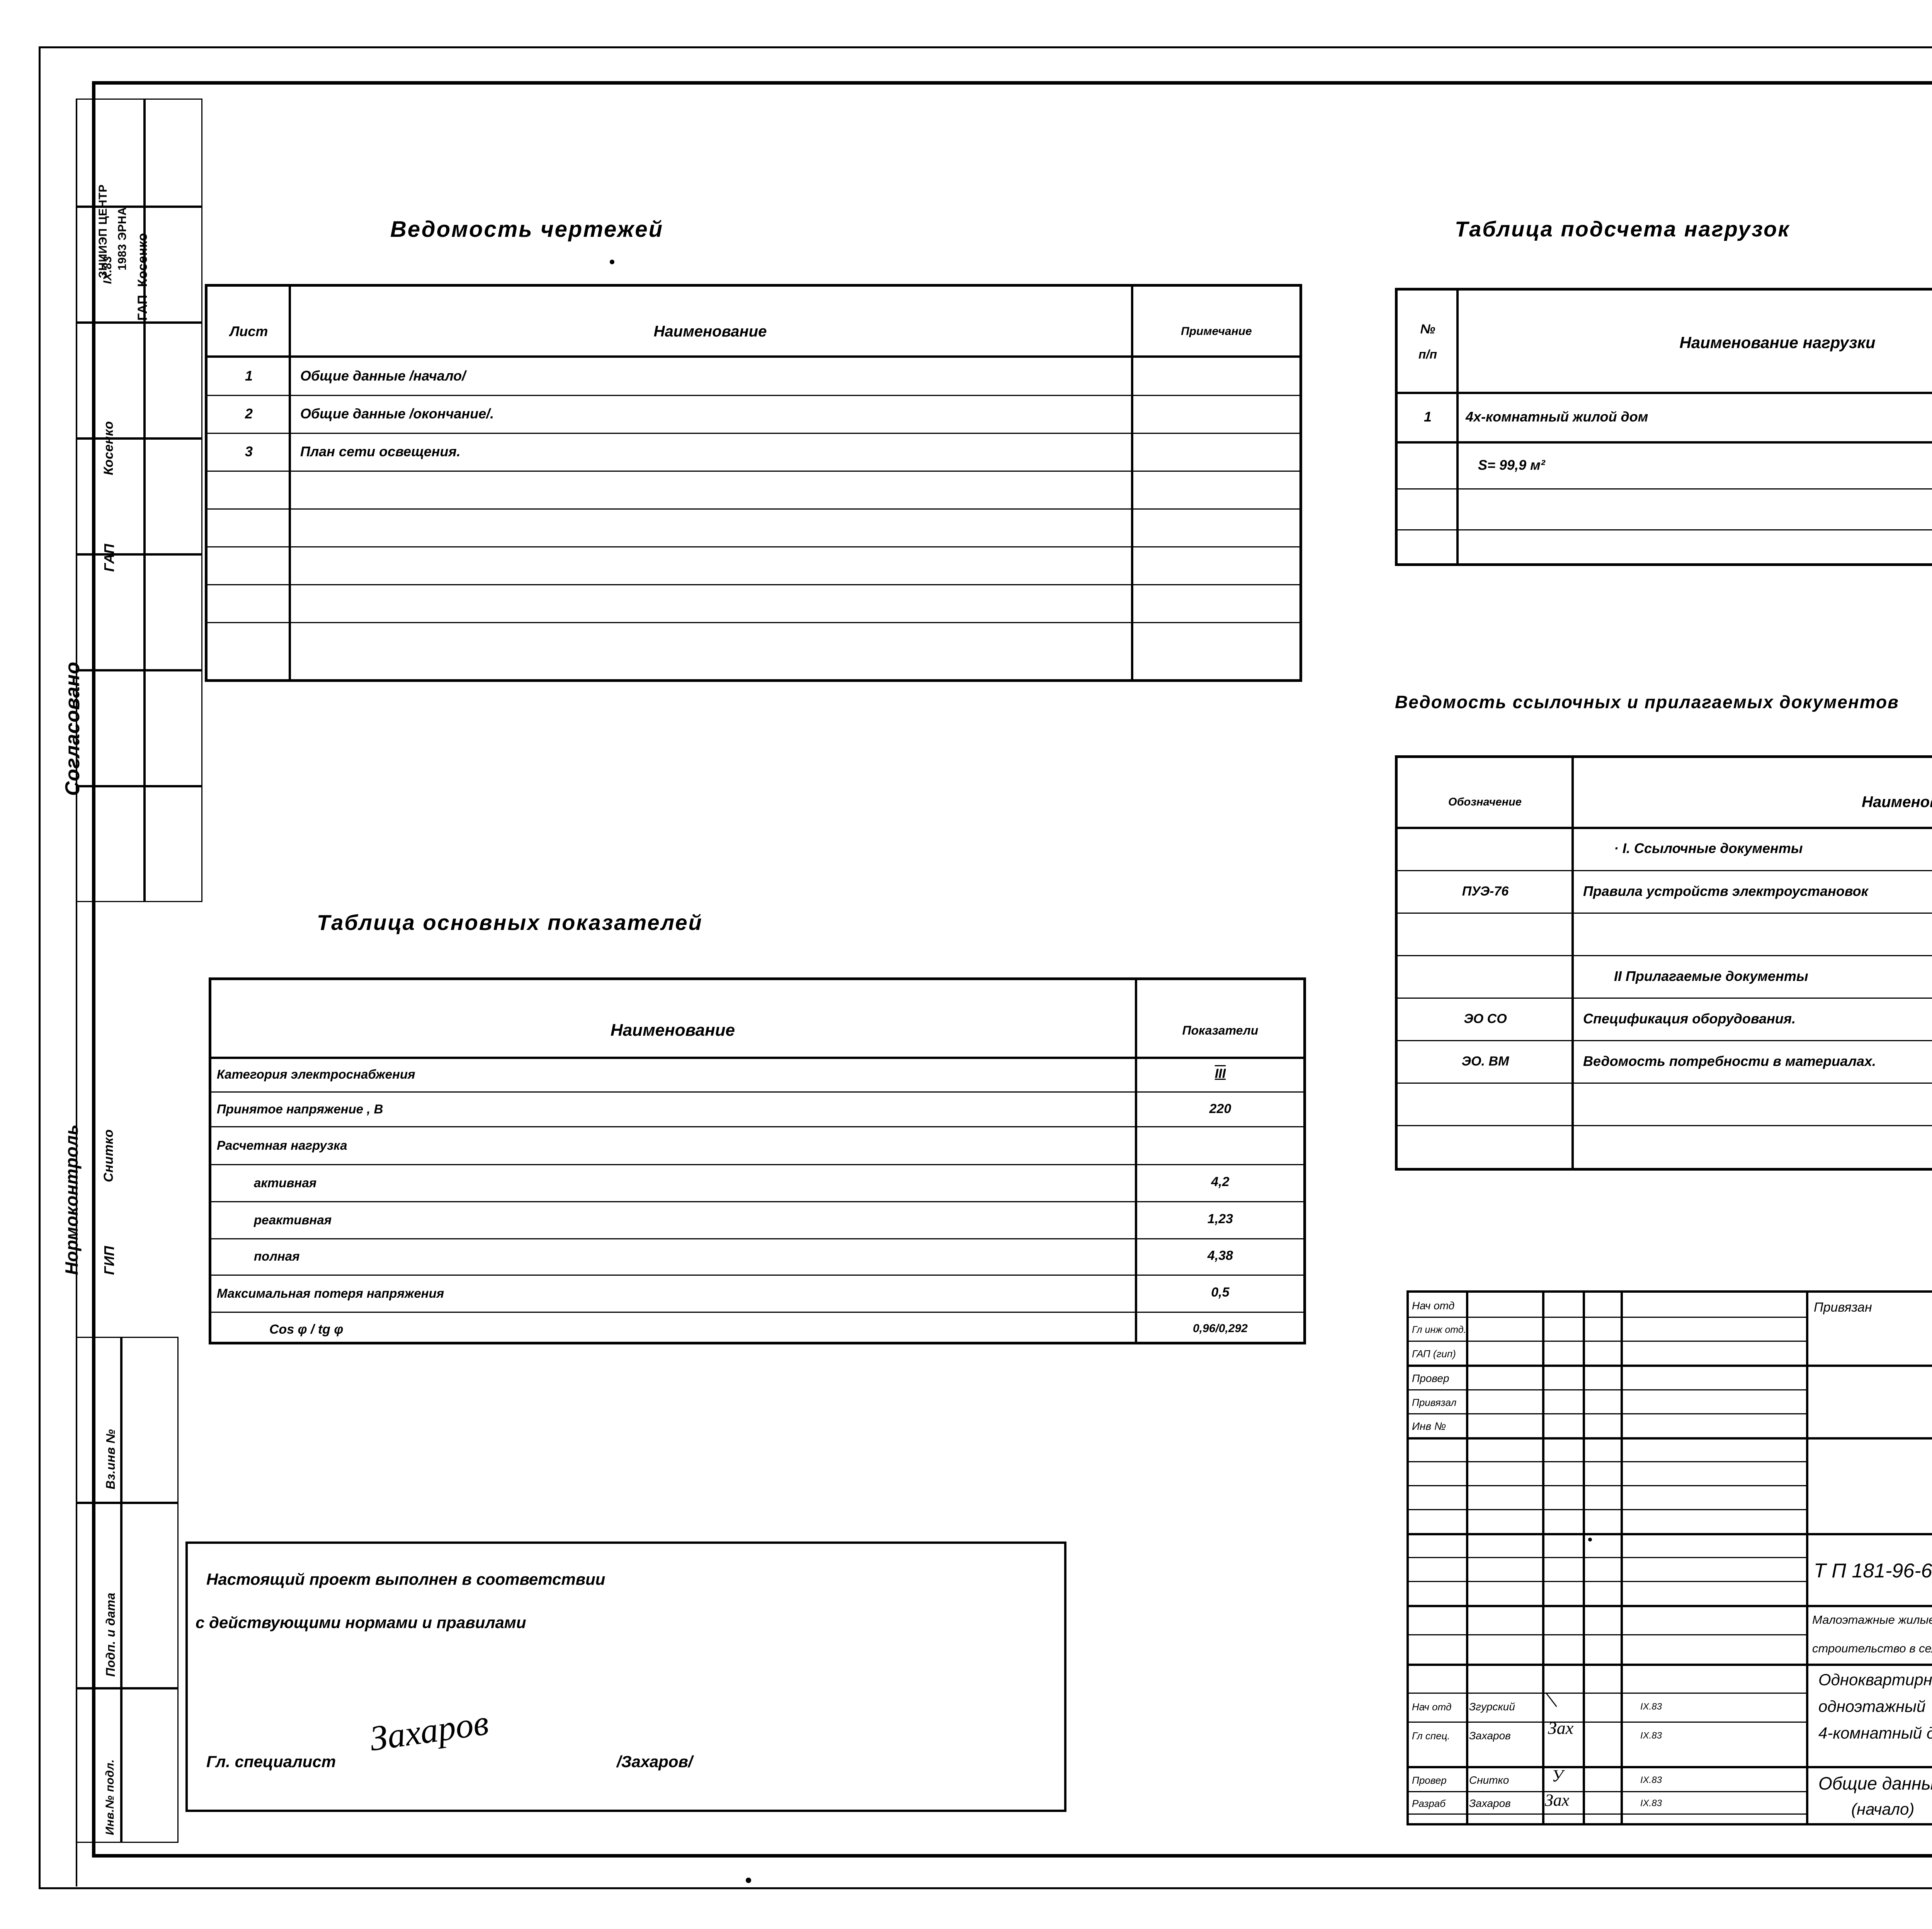 The height and width of the screenshot is (1929, 1932). I want to click on tb-role-label: Гл инж отд., so click(1439, 1329).